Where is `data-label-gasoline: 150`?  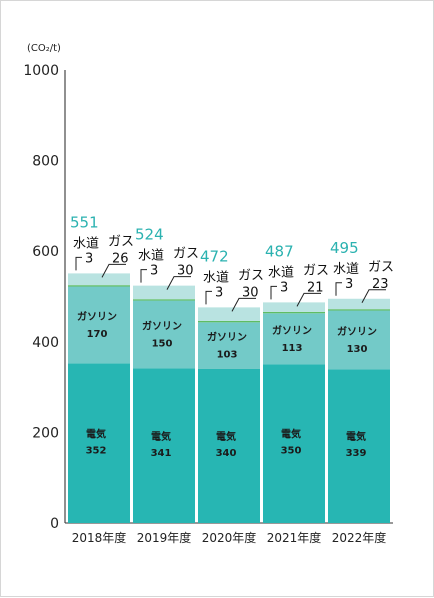 data-label-gasoline: 150 is located at coordinates (162, 344).